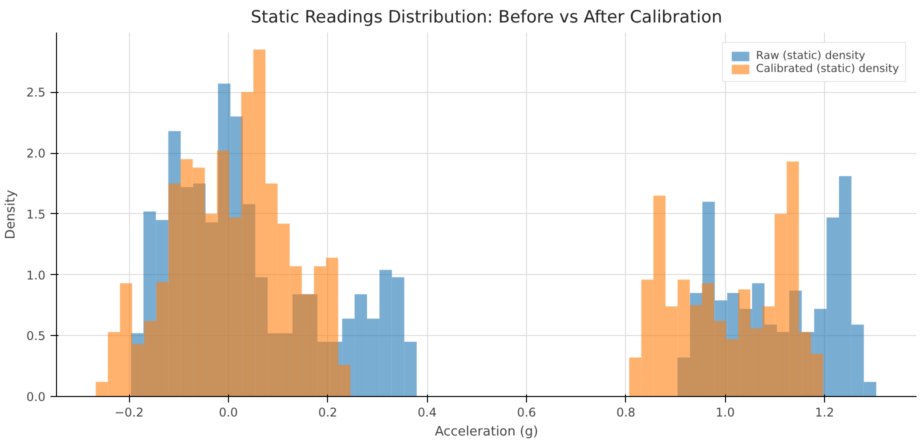 The height and width of the screenshot is (442, 920). What do you see at coordinates (526, 413) in the screenshot?
I see `x-tick-label: 0.6` at bounding box center [526, 413].